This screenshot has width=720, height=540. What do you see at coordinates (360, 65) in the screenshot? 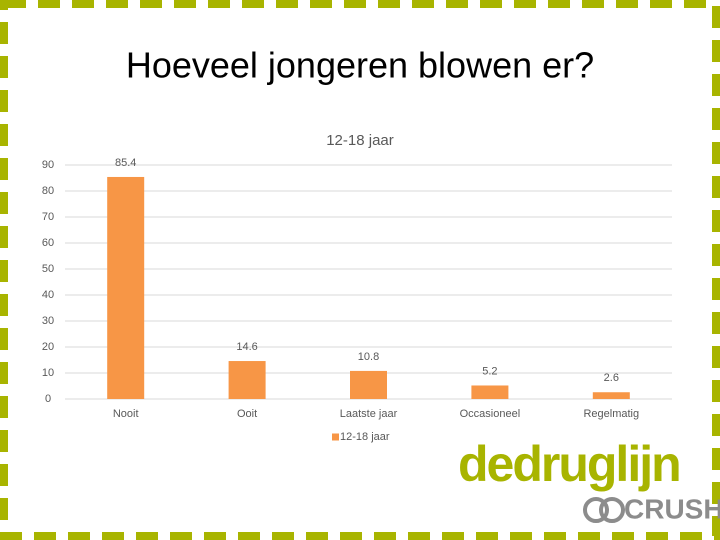
I see `slide-title: Hoeveel jongeren blowen er?` at bounding box center [360, 65].